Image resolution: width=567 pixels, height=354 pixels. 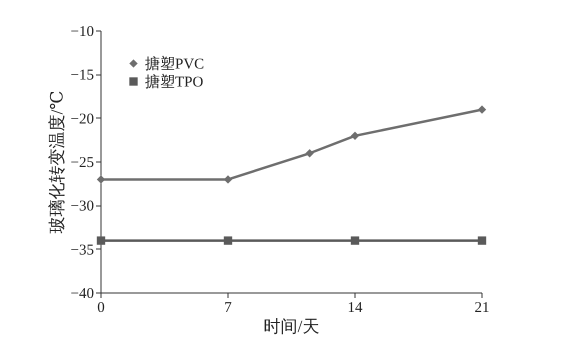 I want to click on x-tick-label: 14, so click(x=355, y=308).